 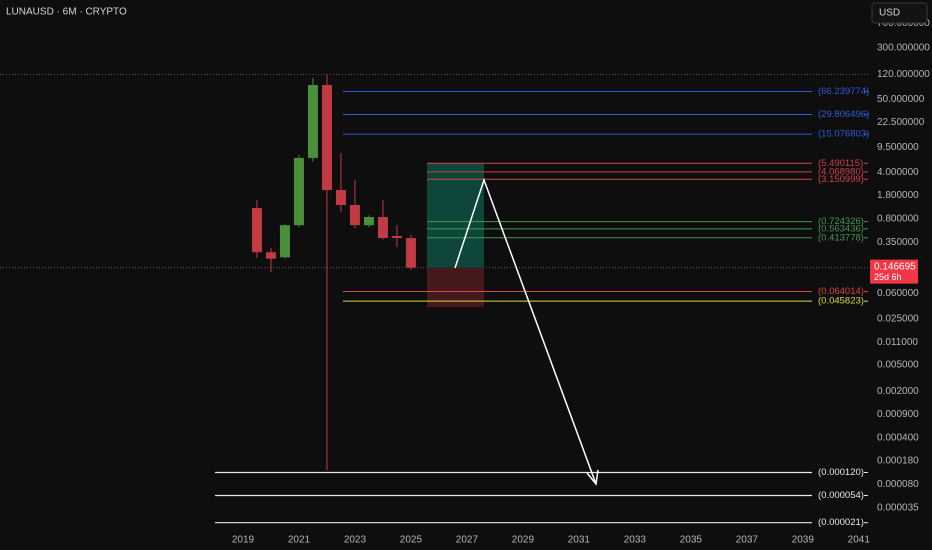 What do you see at coordinates (889, 13) in the screenshot?
I see `currency-label: USD` at bounding box center [889, 13].